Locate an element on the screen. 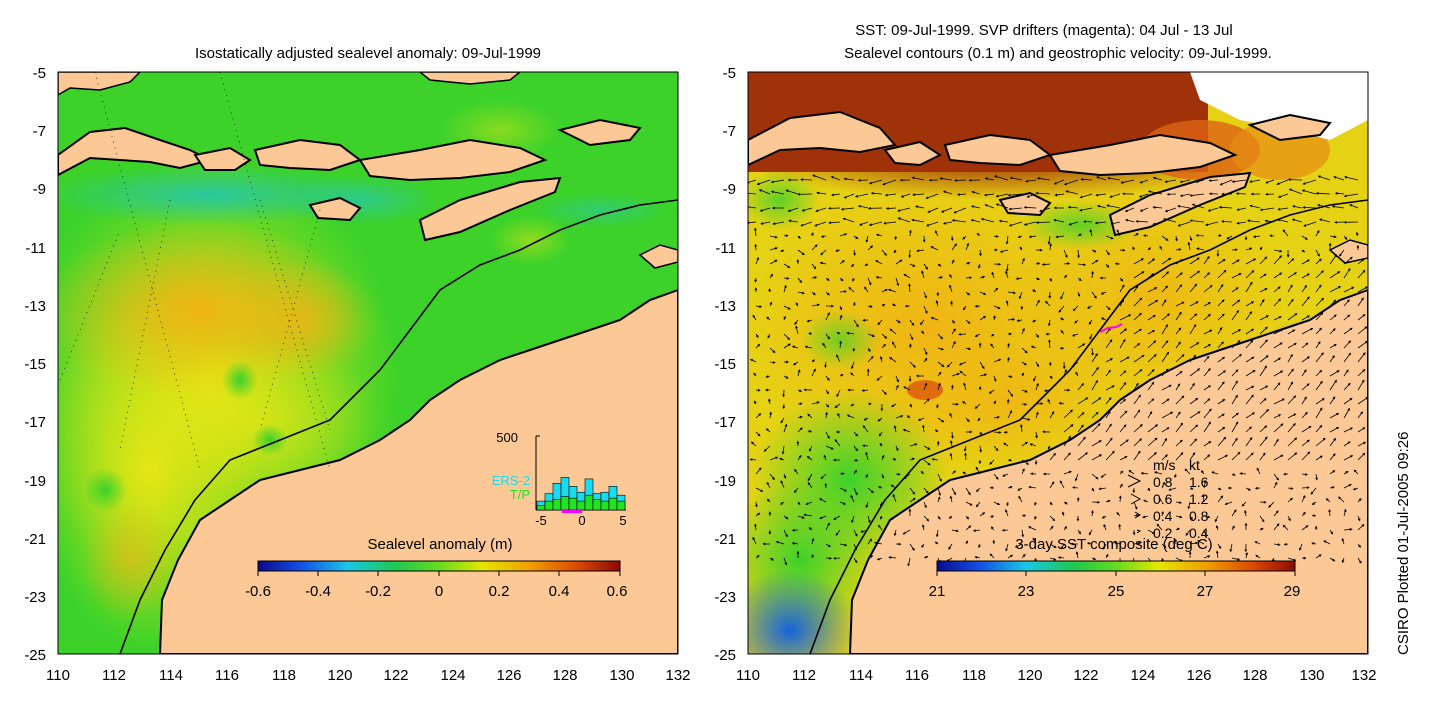 This screenshot has height=720, width=1440. histogram-x-tick-label: -5 is located at coordinates (541, 520).